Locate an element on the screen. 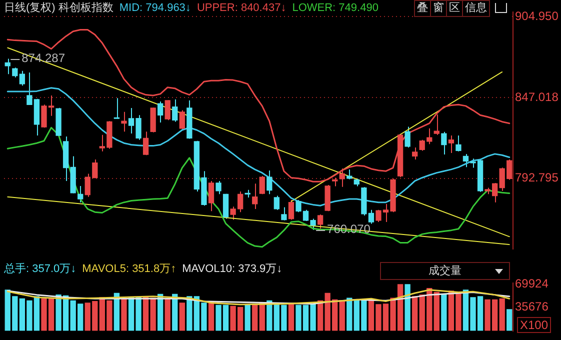 This screenshot has height=340, width=561. y-tick-label: 35676 is located at coordinates (532, 306).